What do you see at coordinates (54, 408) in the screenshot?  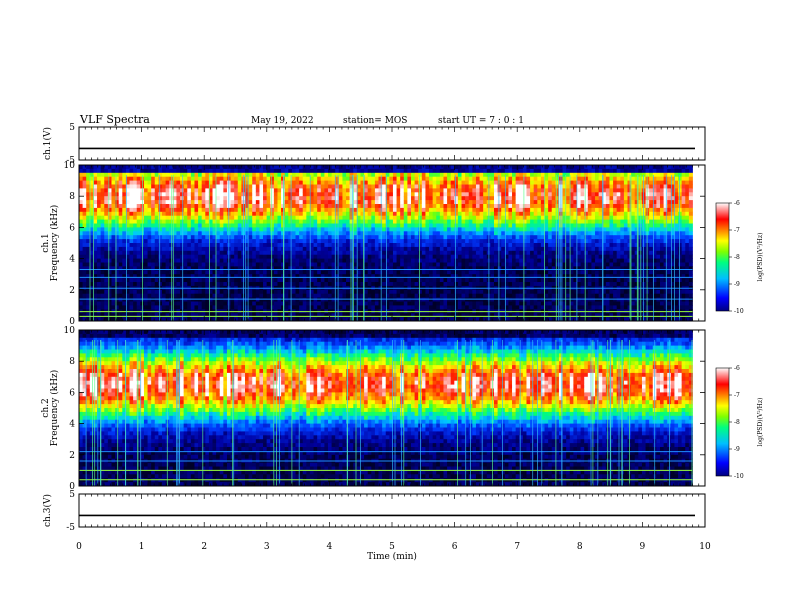 I see `ch2-spectrogram-ylabel-1: Frequency (kHz)` at bounding box center [54, 408].